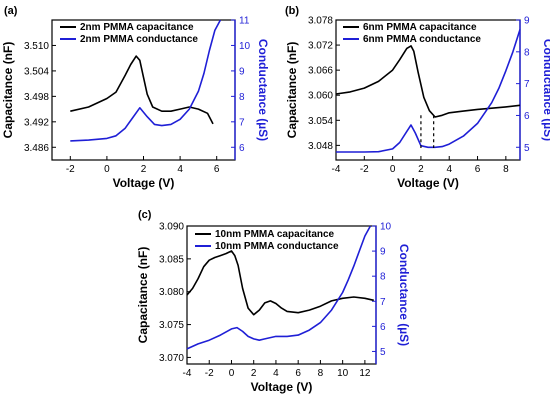 The height and width of the screenshot is (412, 550). I want to click on x-tick-label: 10, so click(343, 373).